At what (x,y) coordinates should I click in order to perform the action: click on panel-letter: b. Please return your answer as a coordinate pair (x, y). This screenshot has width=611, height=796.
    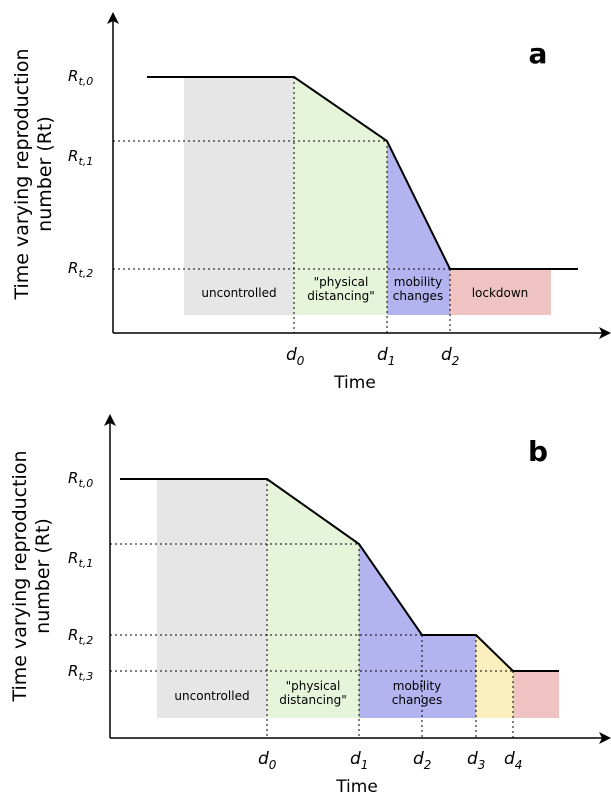
    Looking at the image, I should click on (538, 451).